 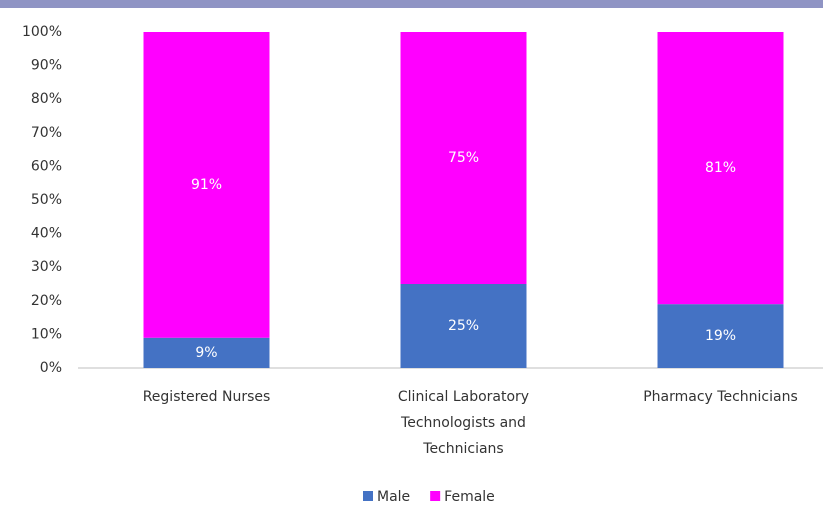 I want to click on x-tick-label: Pharmacy Technicians, so click(x=720, y=397).